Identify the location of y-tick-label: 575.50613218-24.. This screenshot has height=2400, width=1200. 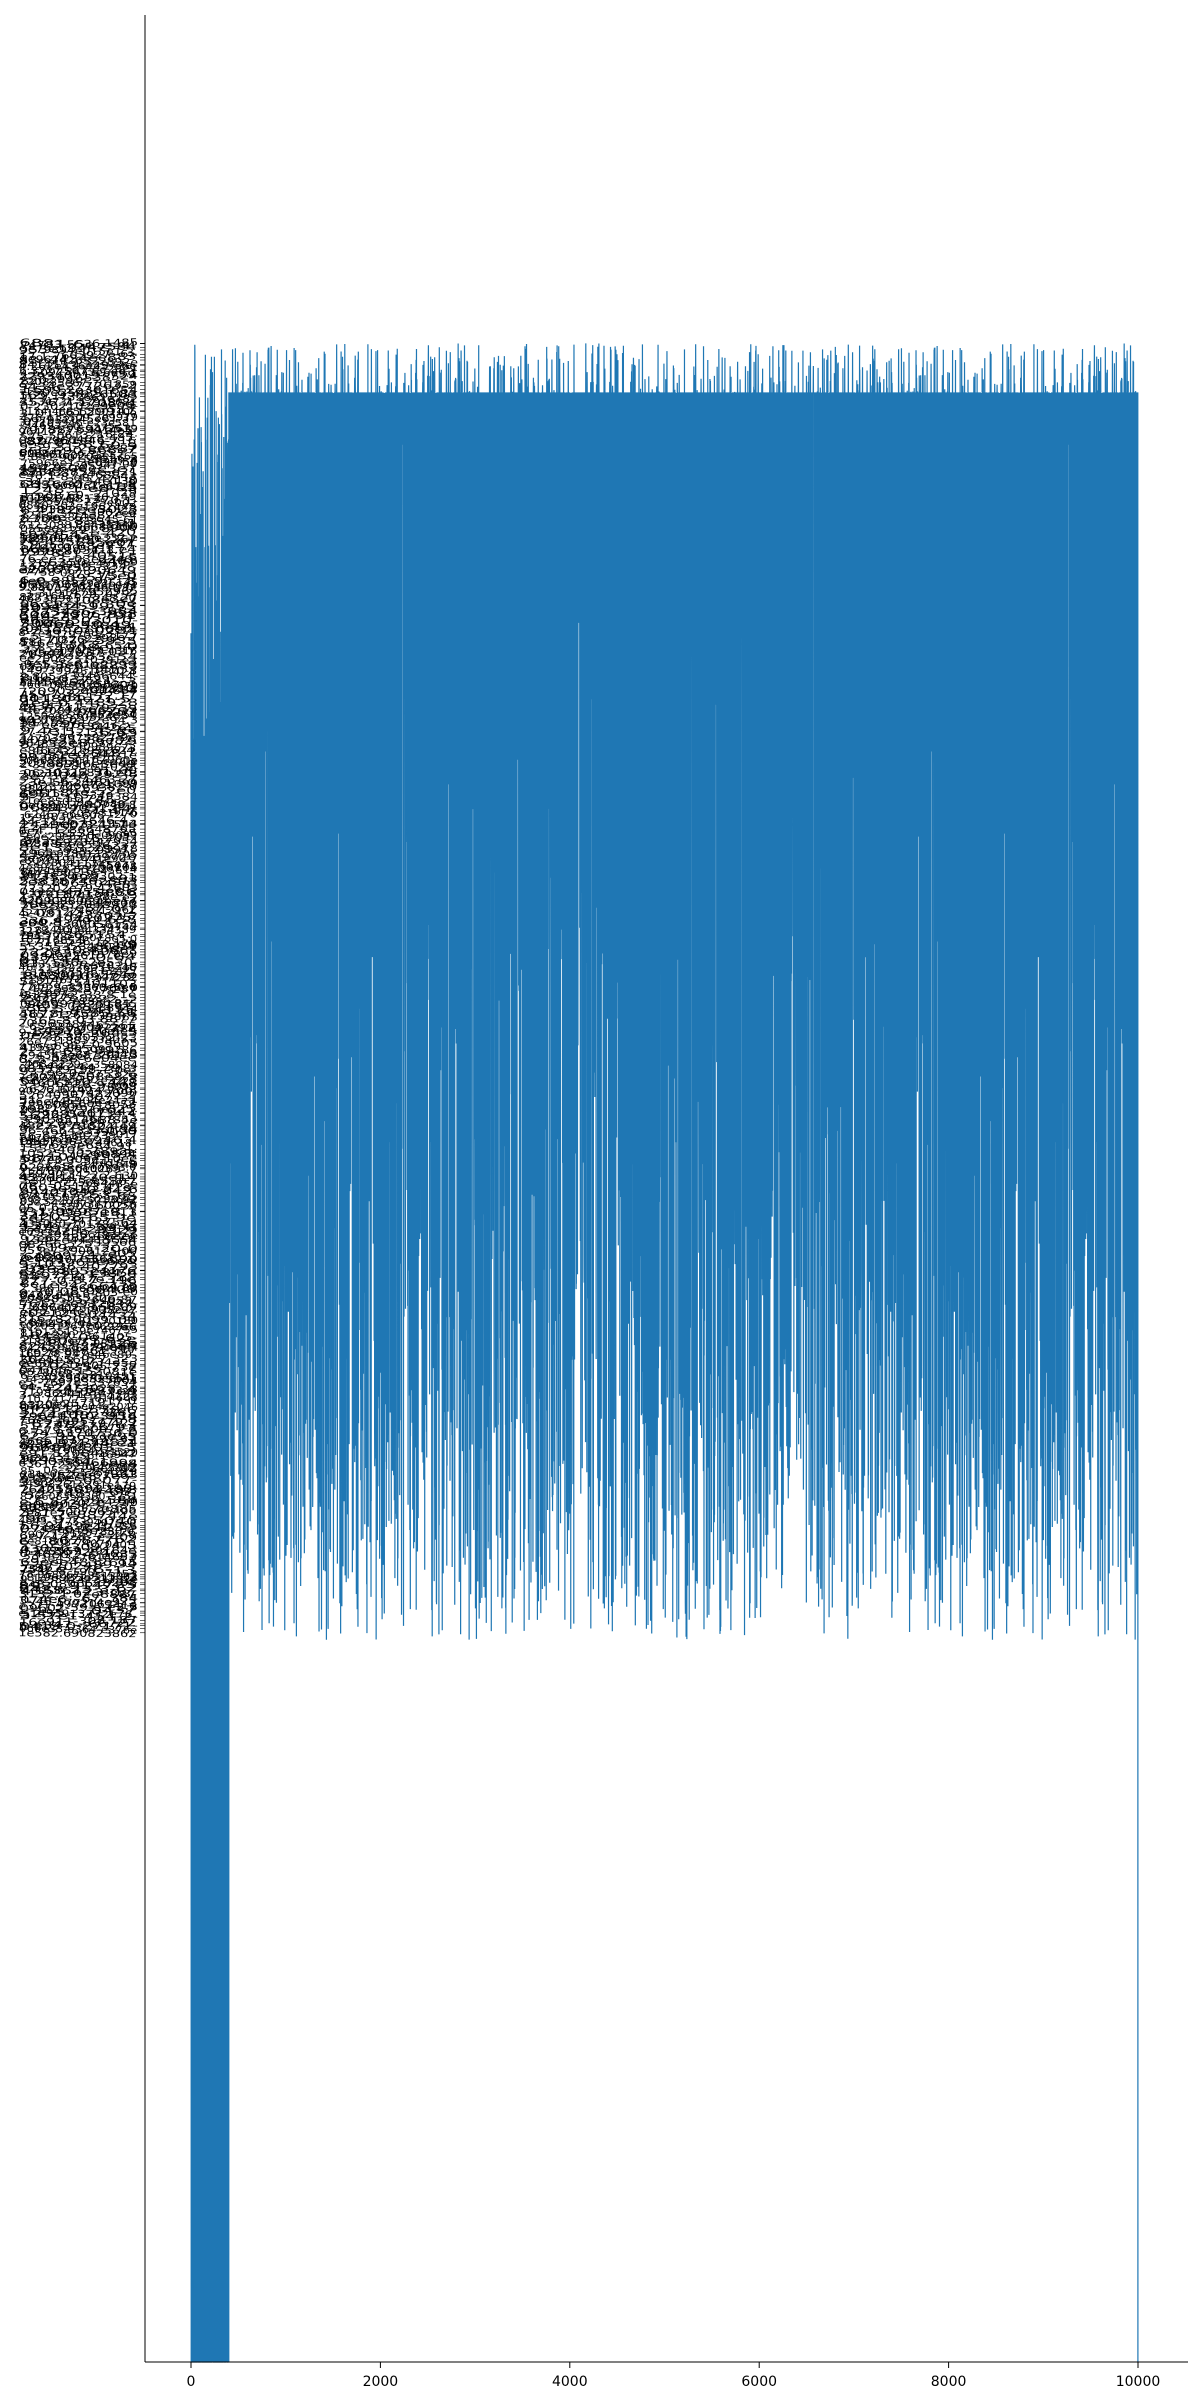
(79, 436).